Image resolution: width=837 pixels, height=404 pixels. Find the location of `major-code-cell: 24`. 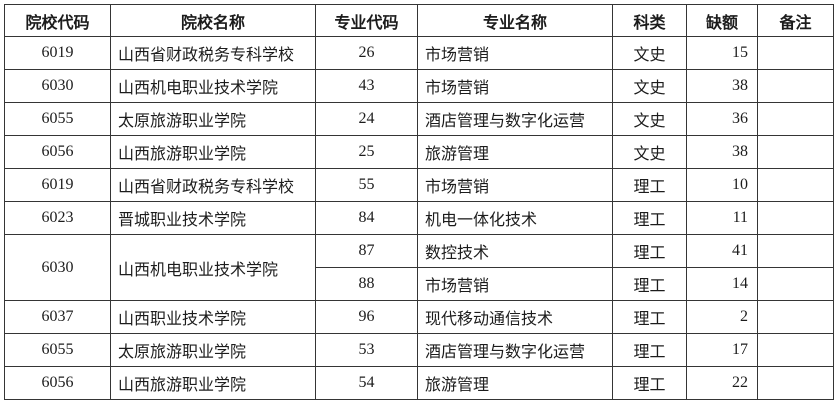

major-code-cell: 24 is located at coordinates (366, 119).